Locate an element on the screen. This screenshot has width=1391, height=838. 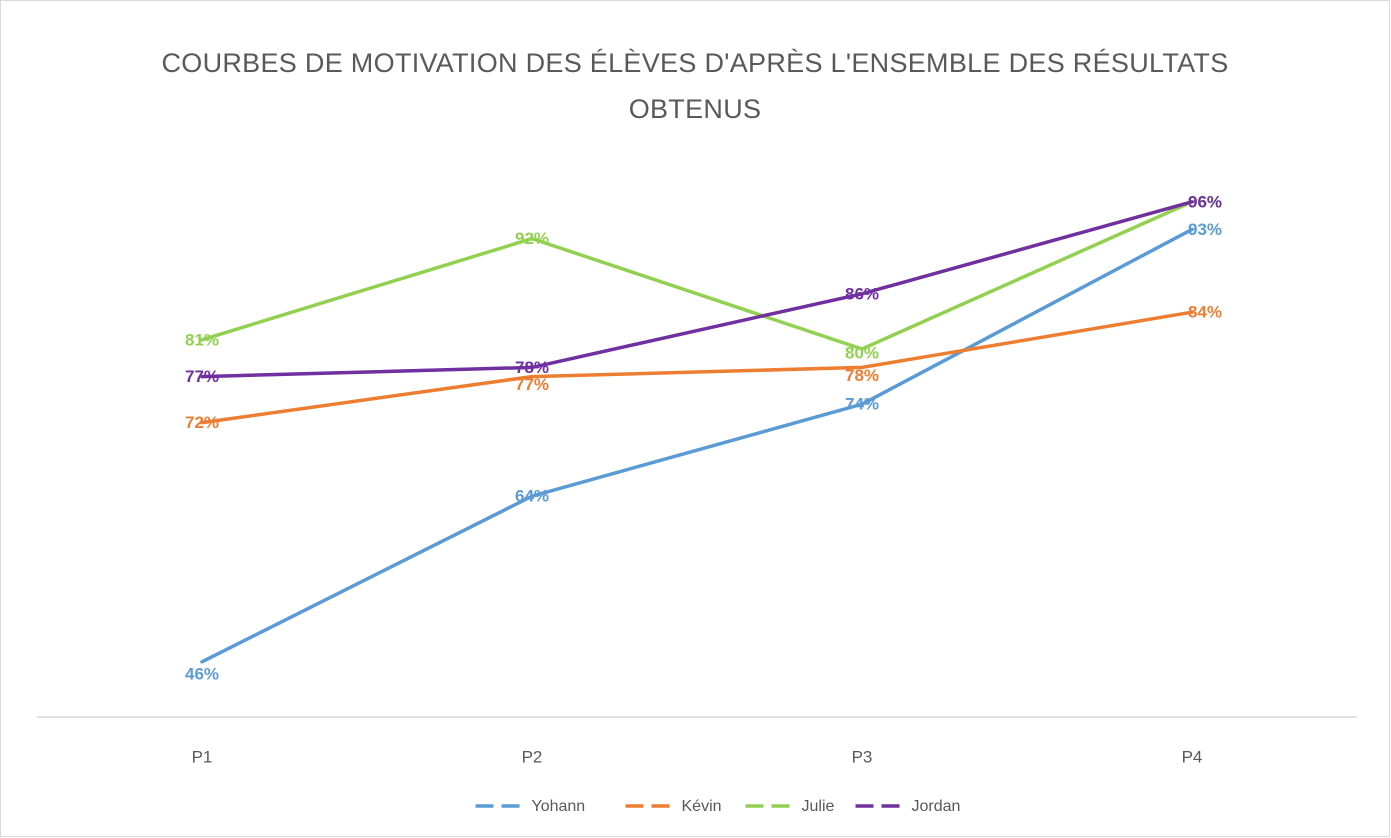
data-label: 93% is located at coordinates (1205, 229).